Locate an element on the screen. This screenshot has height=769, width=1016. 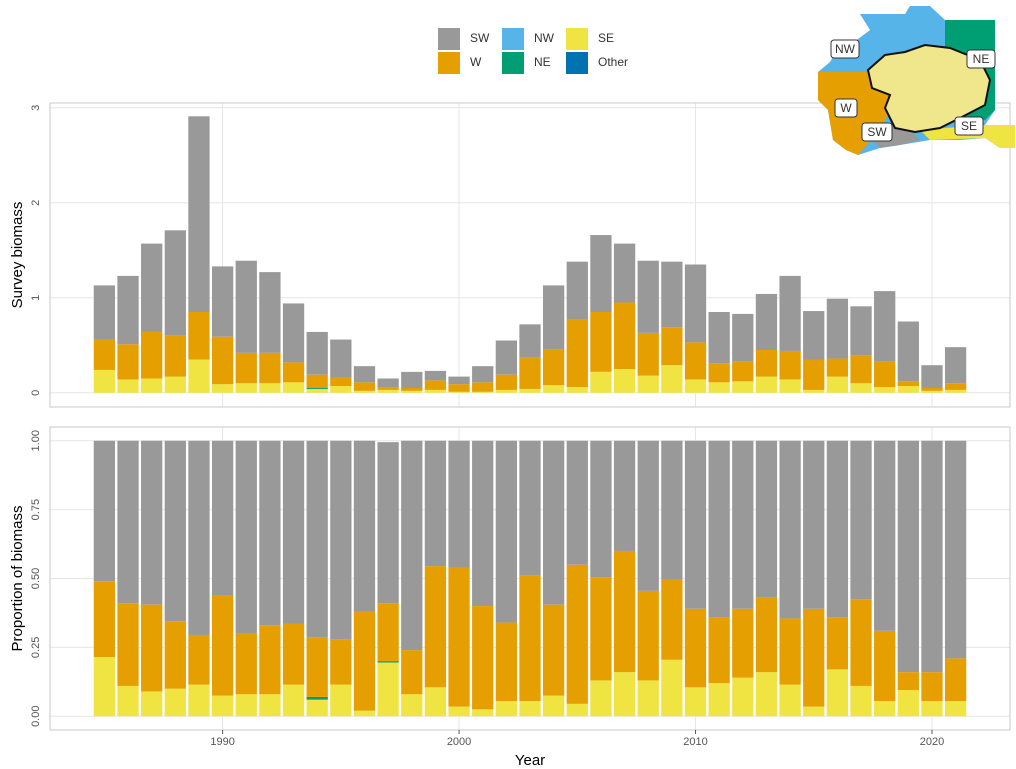
y-axis-label: Proportion of biomass is located at coordinates (17, 579).